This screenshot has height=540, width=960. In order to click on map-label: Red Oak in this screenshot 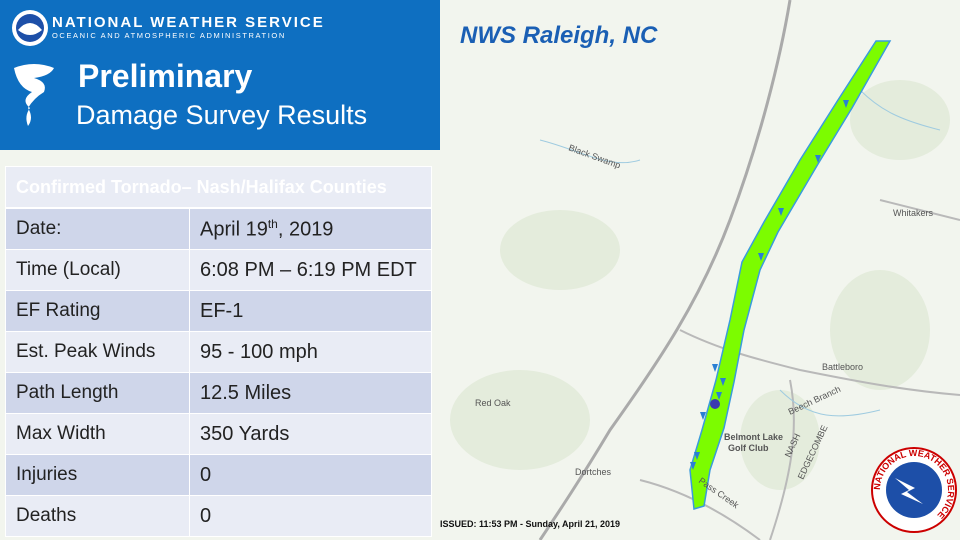, I will do `click(493, 403)`.